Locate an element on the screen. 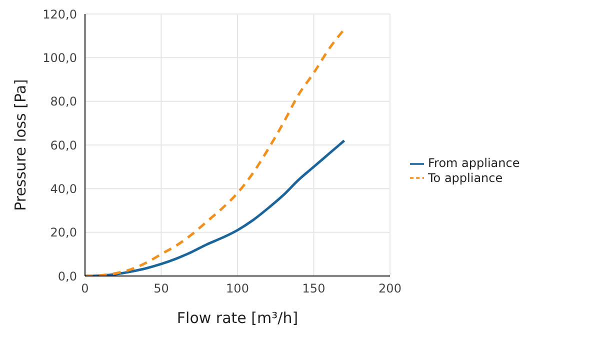 The image size is (600, 341). legend-label: From appliance is located at coordinates (474, 163).